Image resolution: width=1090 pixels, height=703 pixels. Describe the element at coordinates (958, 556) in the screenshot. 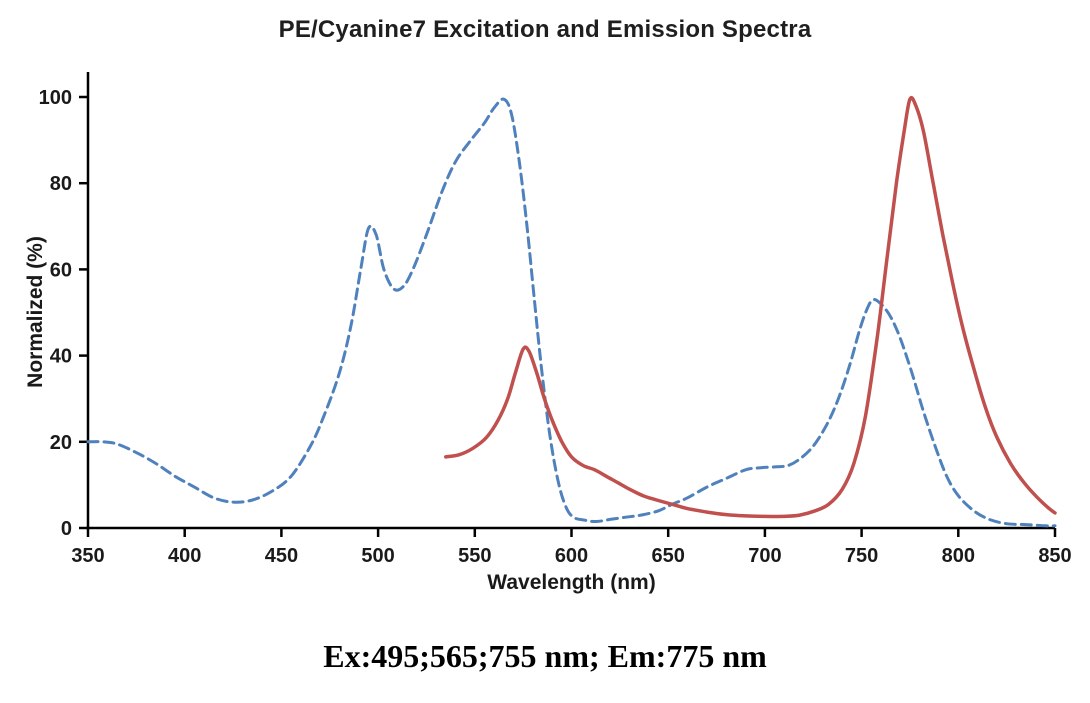

I see `x-tick-label: 800` at that location.